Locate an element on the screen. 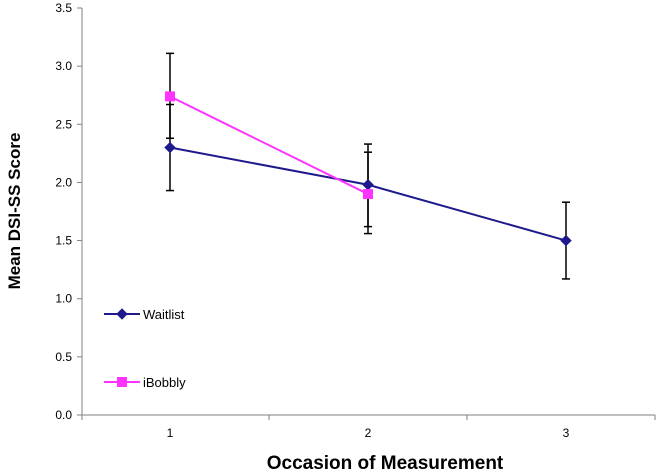  y-tick-label: 3.5 is located at coordinates (63, 8).